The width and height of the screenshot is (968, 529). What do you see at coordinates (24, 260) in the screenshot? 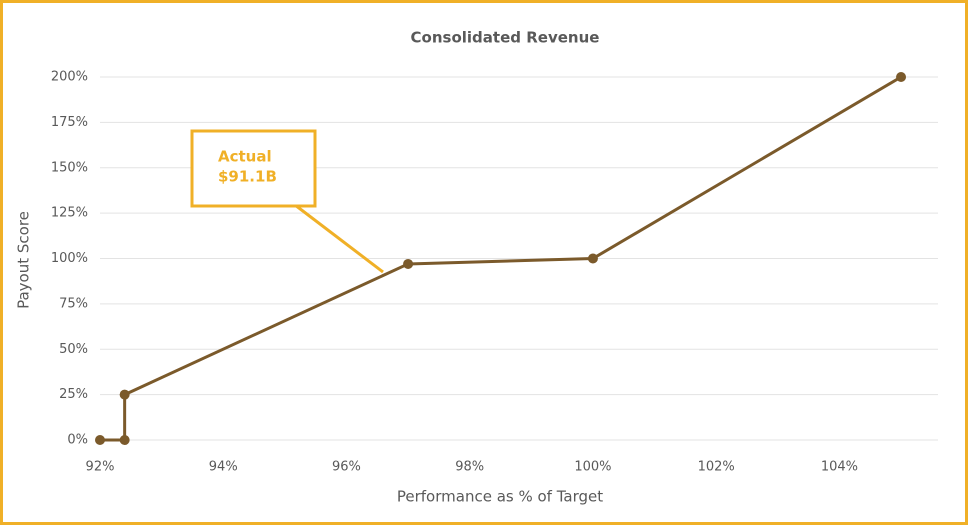
I see `y-axis-title: Payout Score` at bounding box center [24, 260].